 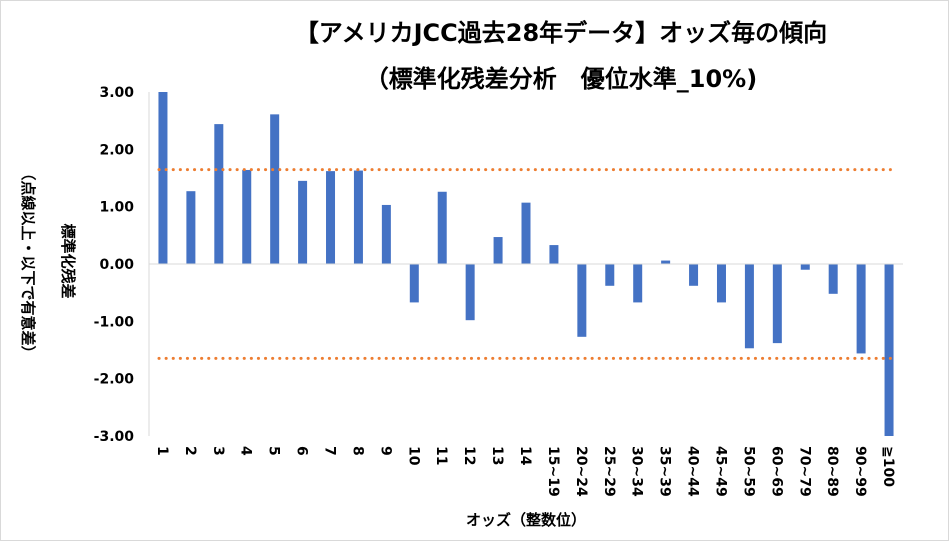 I want to click on x-tick-label: 7, so click(x=330, y=451).